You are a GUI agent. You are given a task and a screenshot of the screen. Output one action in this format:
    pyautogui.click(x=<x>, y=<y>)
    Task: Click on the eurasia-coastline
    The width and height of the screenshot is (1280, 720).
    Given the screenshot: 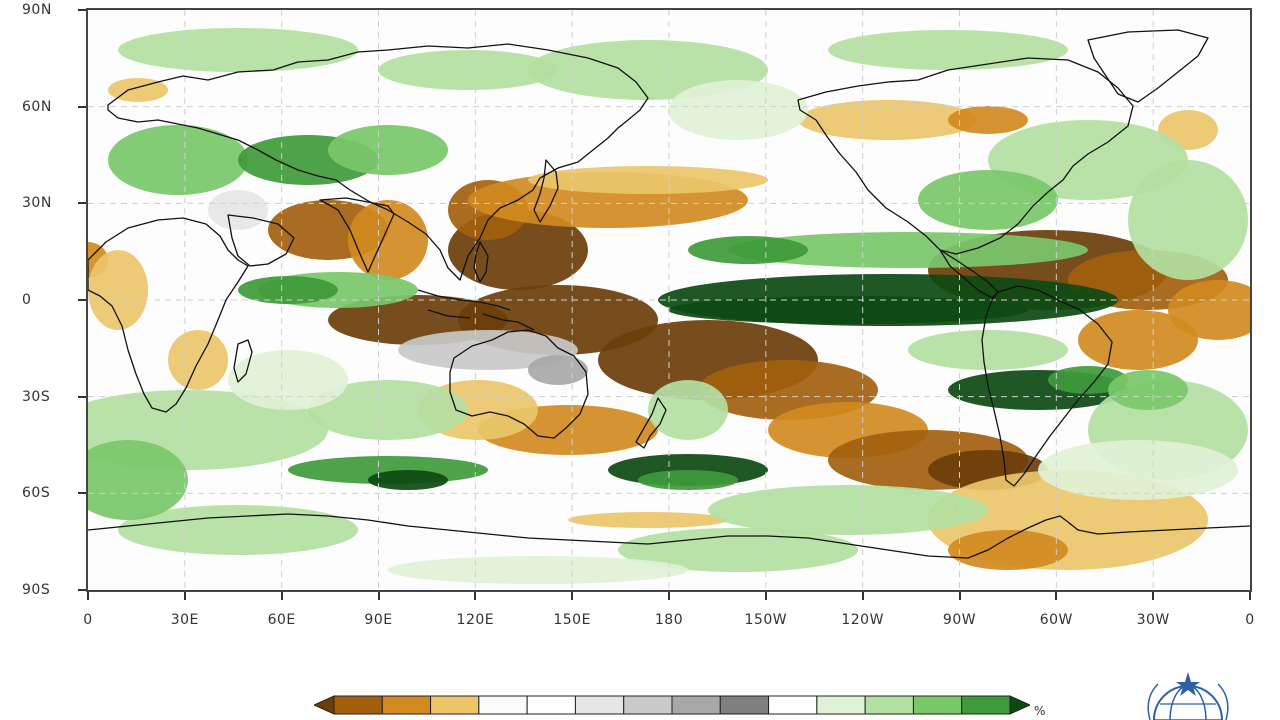 What is the action you would take?
    pyautogui.click(x=378, y=162)
    